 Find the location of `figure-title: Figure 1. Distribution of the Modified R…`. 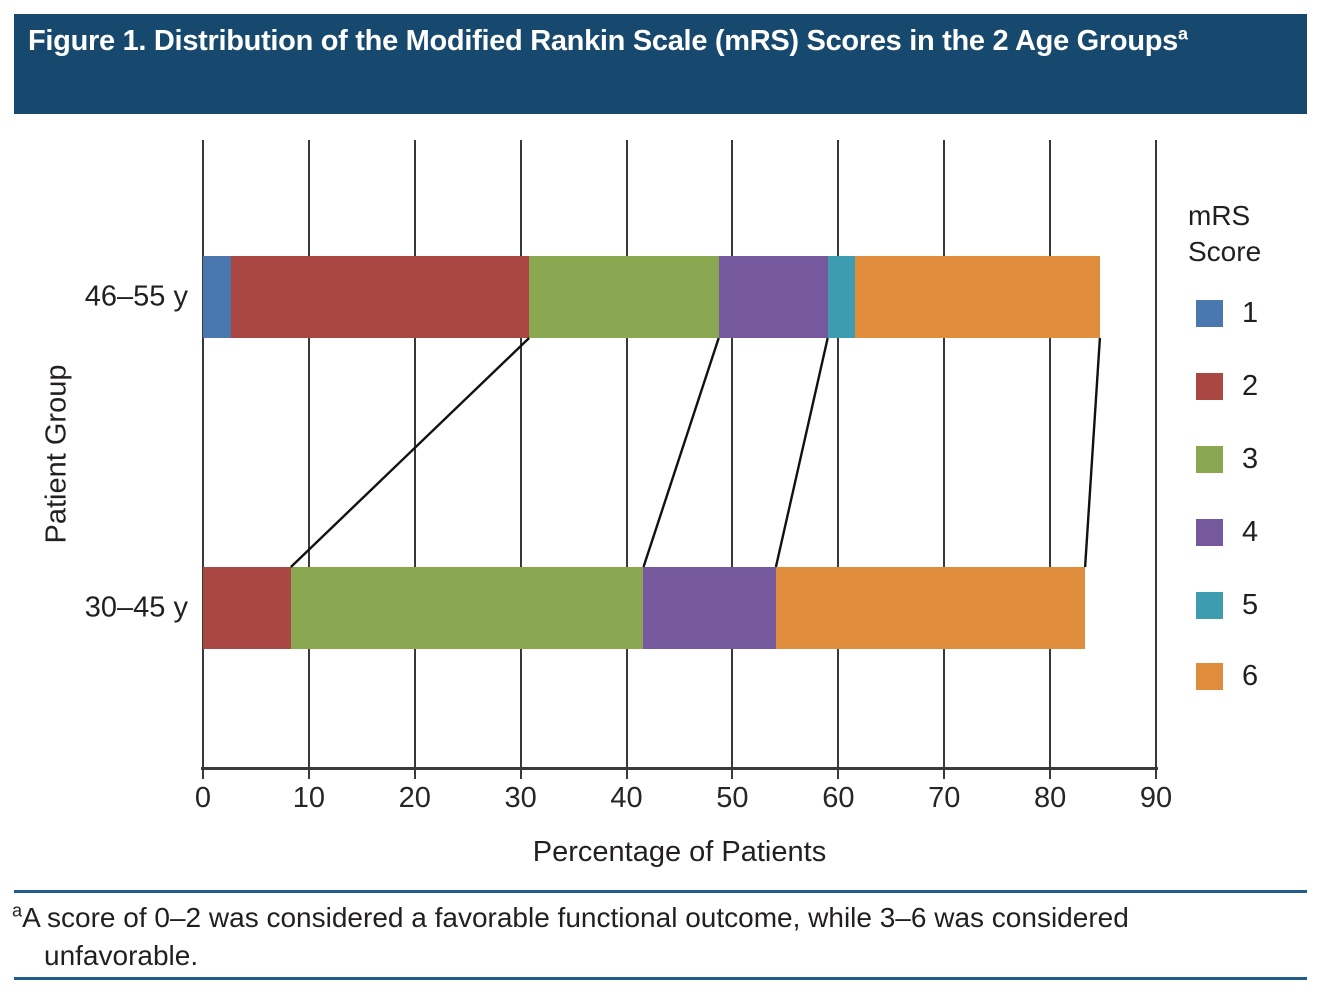

figure-title: Figure 1. Distribution of the Modified R… is located at coordinates (608, 41).